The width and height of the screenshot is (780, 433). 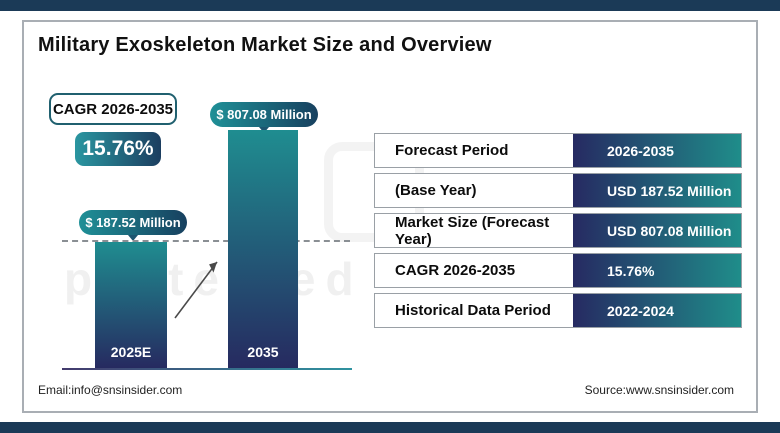 I want to click on growth-arrow-icon, so click(x=196, y=290).